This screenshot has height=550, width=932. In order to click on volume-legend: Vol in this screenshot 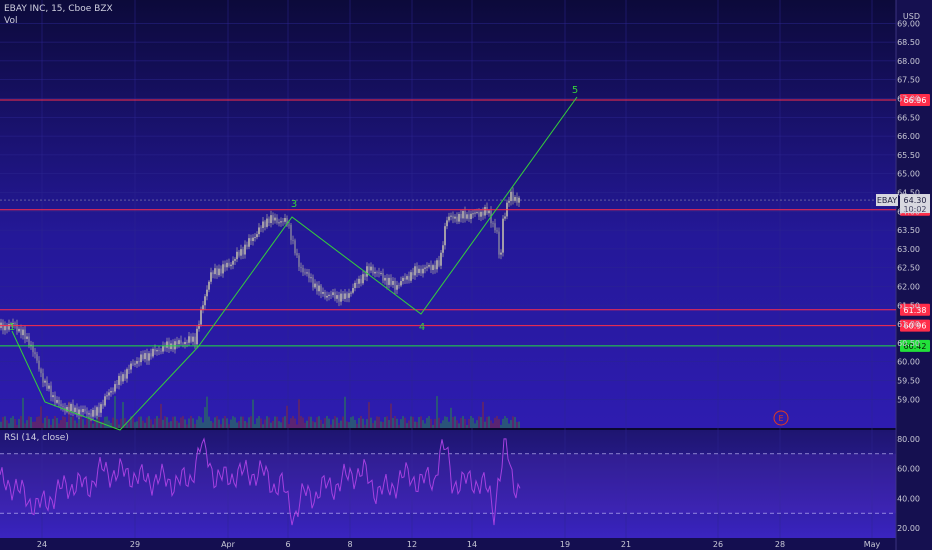, I will do `click(11, 21)`.